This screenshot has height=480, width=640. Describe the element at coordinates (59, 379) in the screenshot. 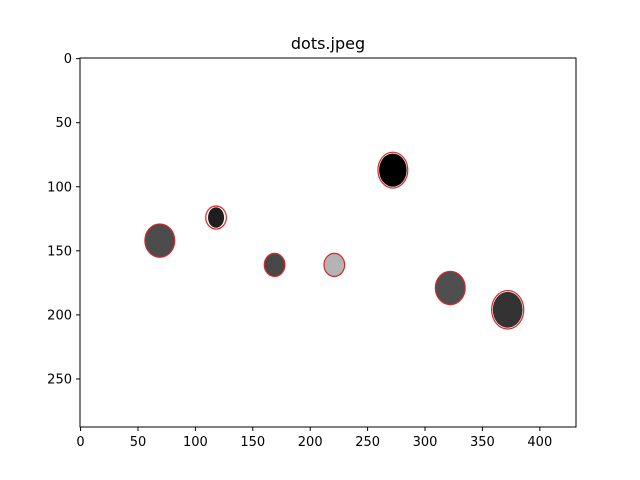

I see `y-tick-label: 250` at that location.